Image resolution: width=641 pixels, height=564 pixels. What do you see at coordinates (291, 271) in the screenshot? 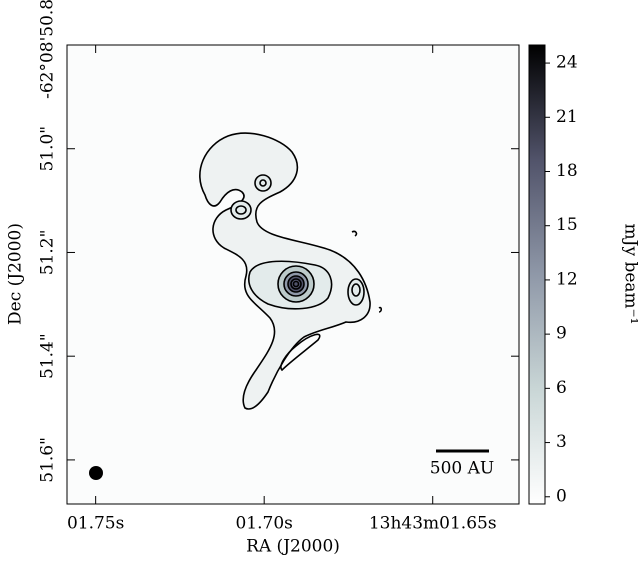
I see `contours` at bounding box center [291, 271].